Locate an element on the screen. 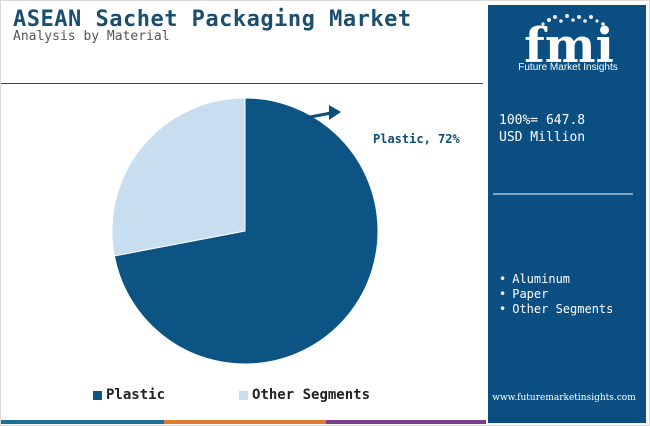 This screenshot has height=426, width=650. other-segments-list: Aluminum Paper Other Segments is located at coordinates (556, 294).